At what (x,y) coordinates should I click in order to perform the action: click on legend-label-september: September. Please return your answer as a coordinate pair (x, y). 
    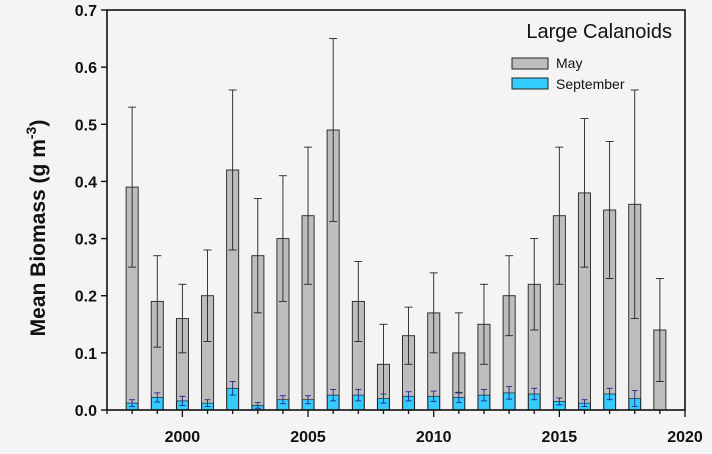
    Looking at the image, I should click on (590, 84).